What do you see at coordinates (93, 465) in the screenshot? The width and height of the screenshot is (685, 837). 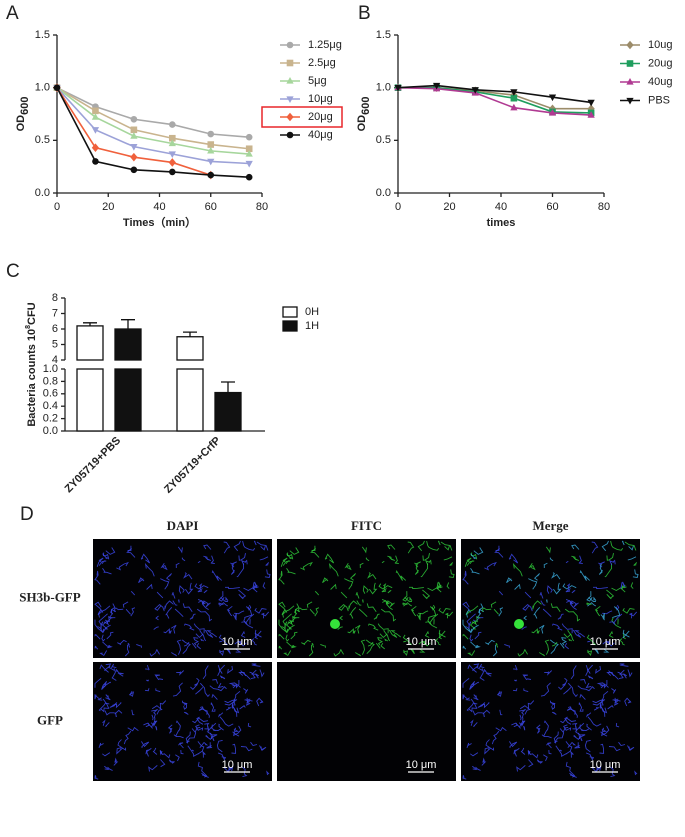 I see `x-tick-label: ZY05719+PBS` at bounding box center [93, 465].